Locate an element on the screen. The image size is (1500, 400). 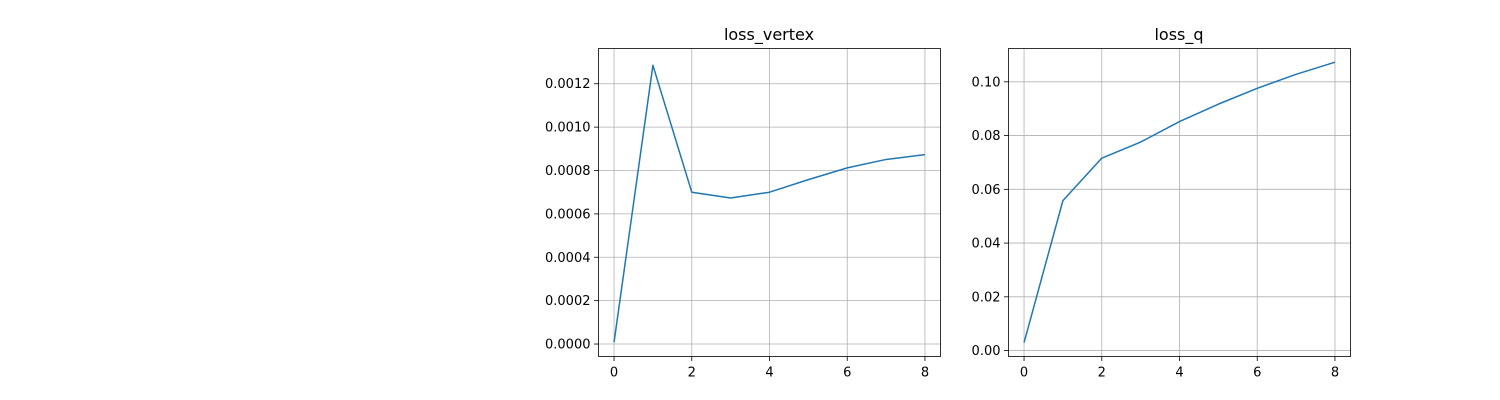
y-tick-label: 0.06 is located at coordinates (986, 190).